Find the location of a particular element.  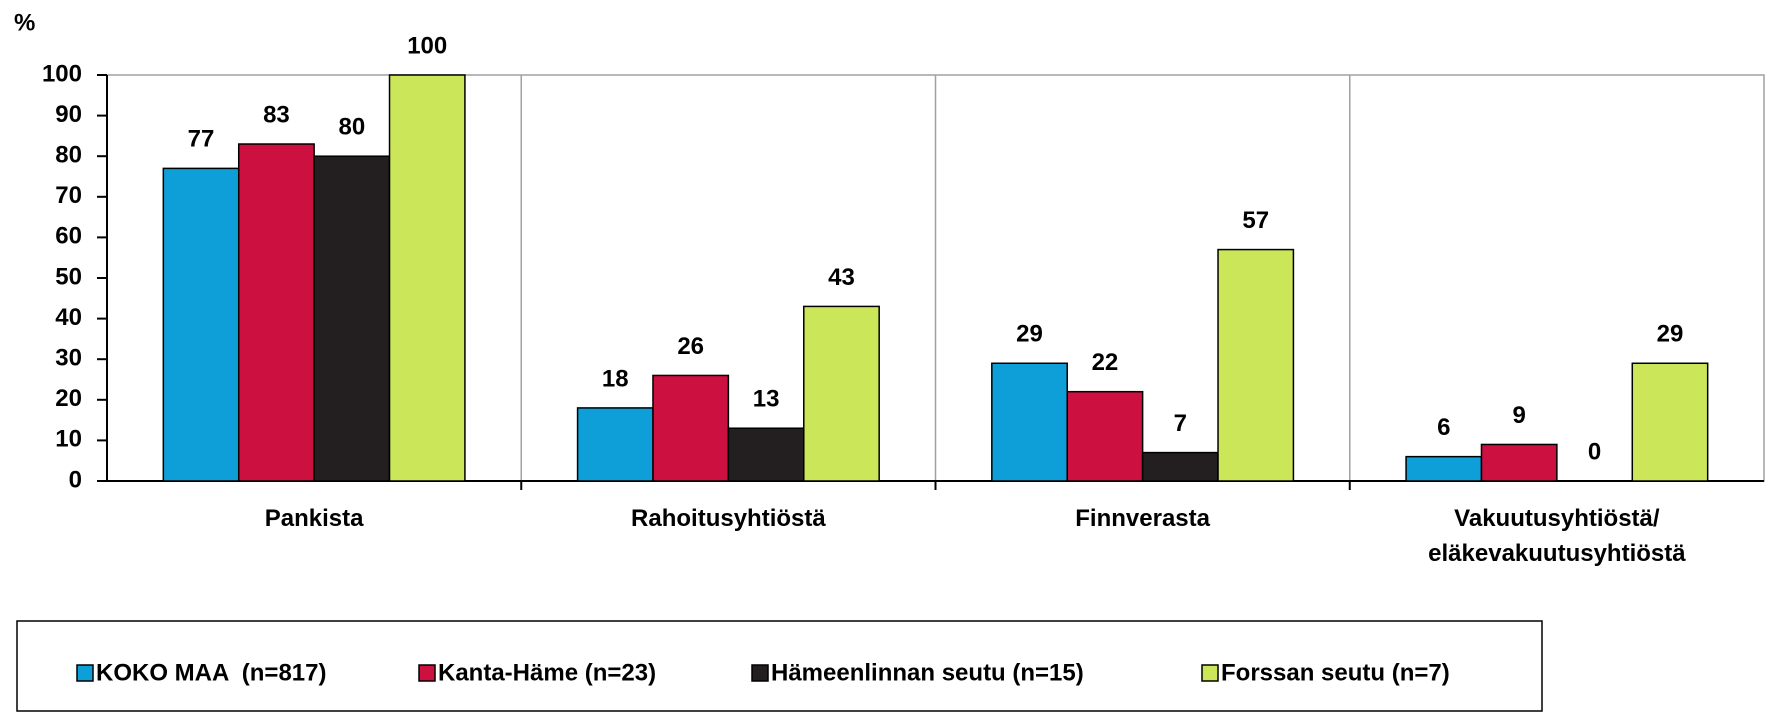

y-tick-label: 50 is located at coordinates (68, 276).